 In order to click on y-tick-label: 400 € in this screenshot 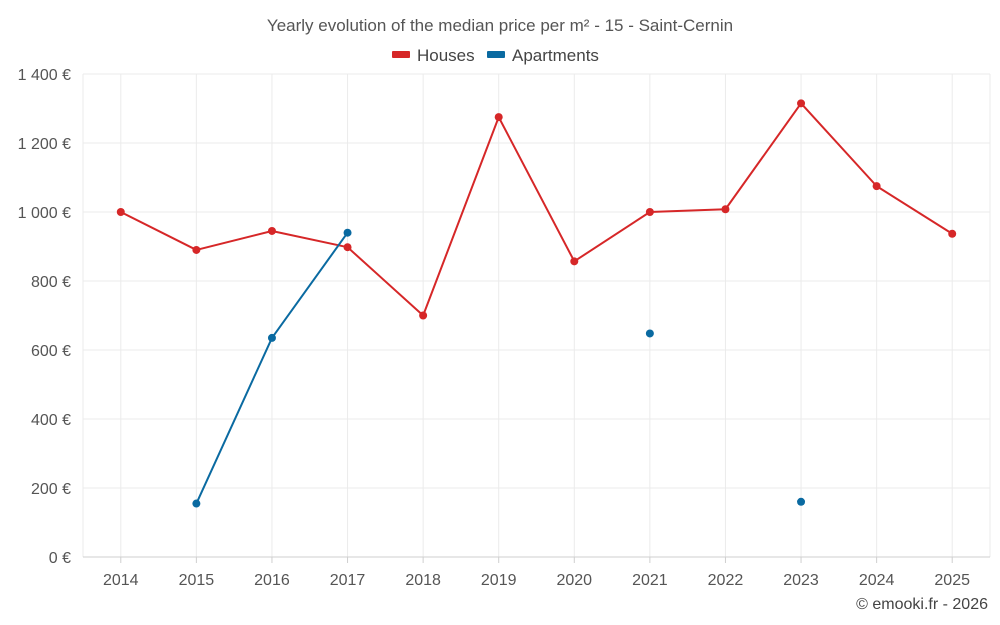, I will do `click(51, 420)`.